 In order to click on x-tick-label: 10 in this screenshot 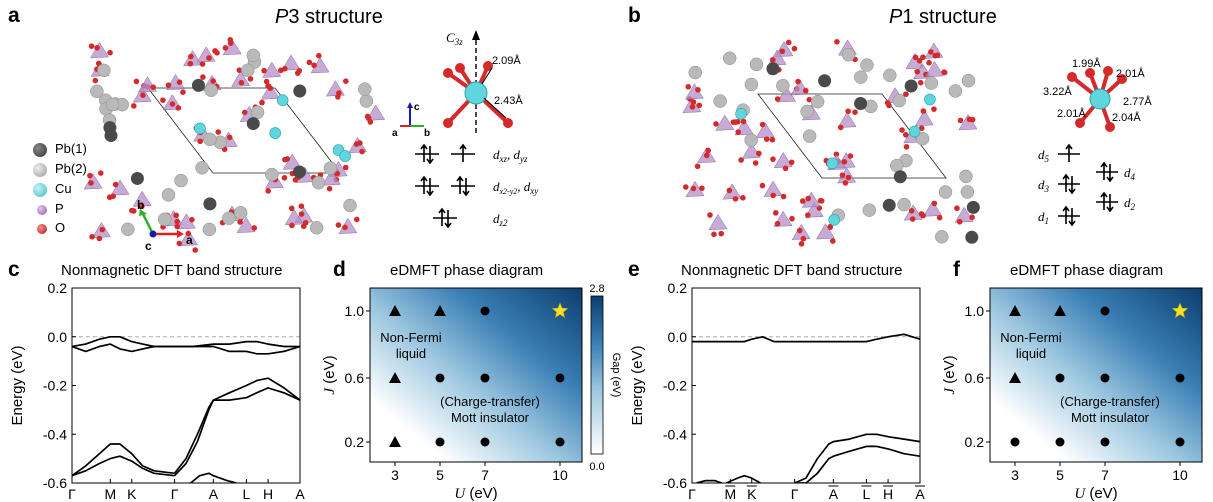, I will do `click(560, 475)`.